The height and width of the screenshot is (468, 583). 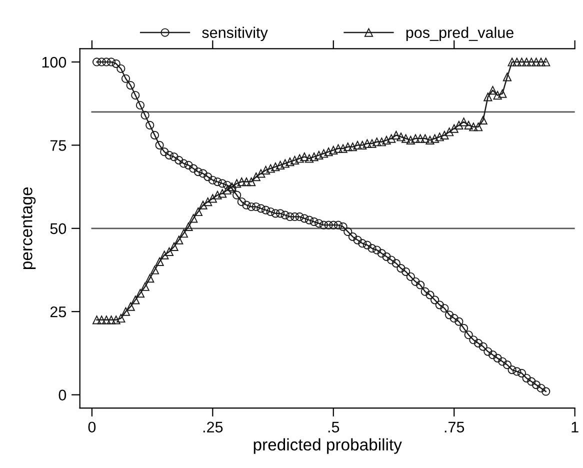 What do you see at coordinates (575, 427) in the screenshot?
I see `x-tick-label: 1` at bounding box center [575, 427].